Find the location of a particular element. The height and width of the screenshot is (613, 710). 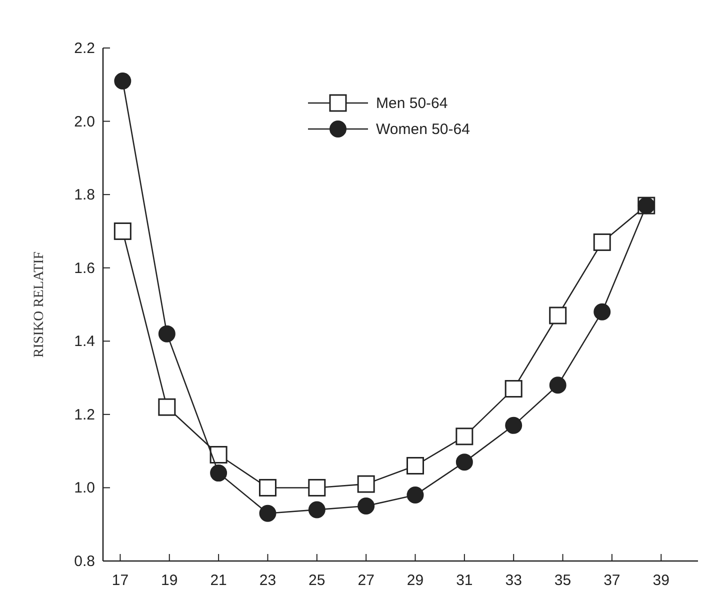

x-tick-label: 37 is located at coordinates (612, 580).